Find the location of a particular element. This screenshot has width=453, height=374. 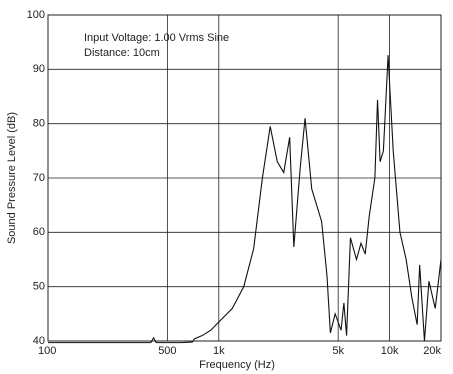

y-tick-label: 70 is located at coordinates (39, 178).